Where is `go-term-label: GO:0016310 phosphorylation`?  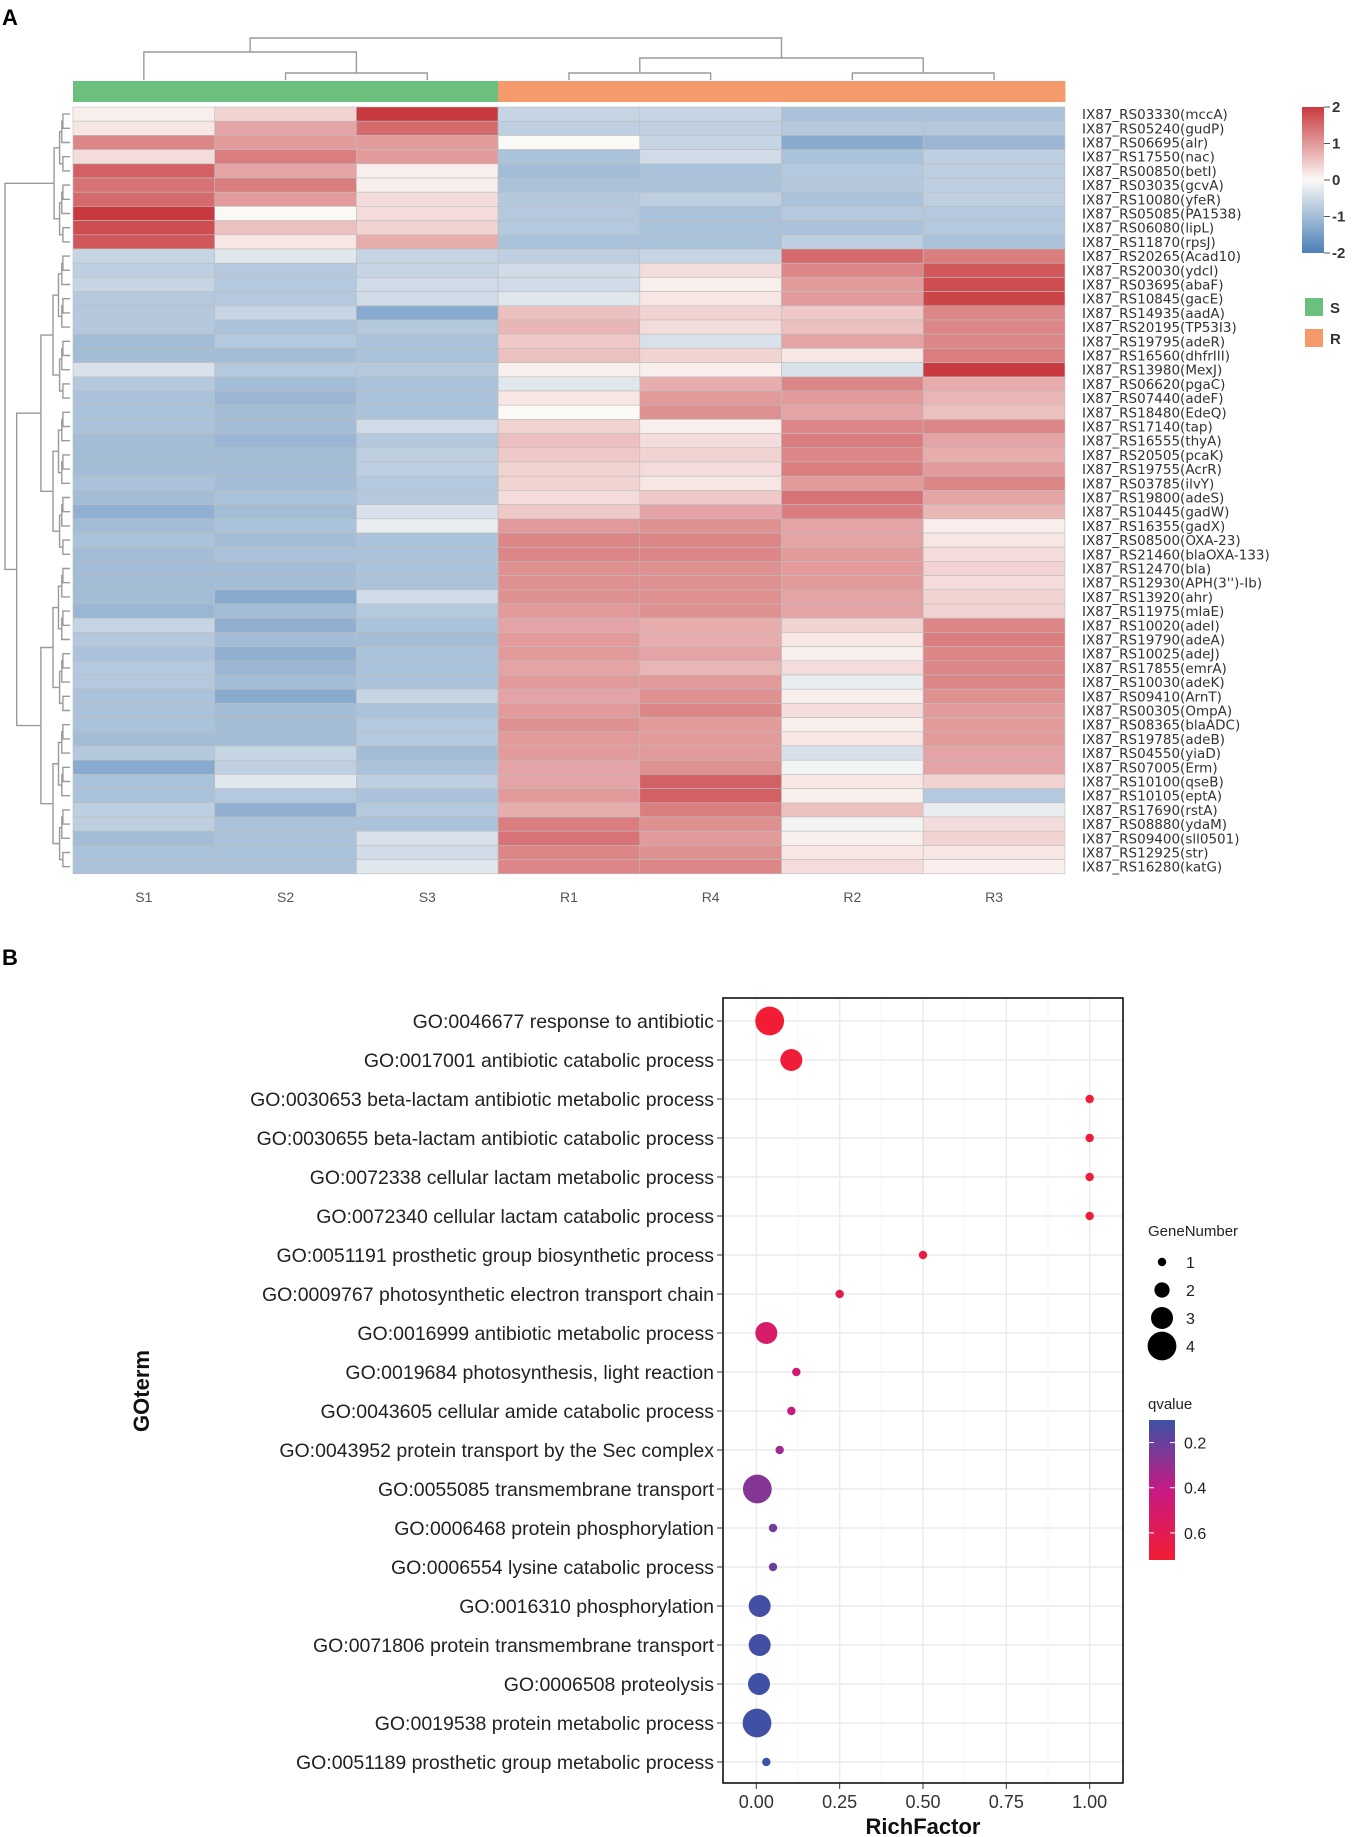
go-term-label: GO:0016310 phosphorylation is located at coordinates (586, 1607).